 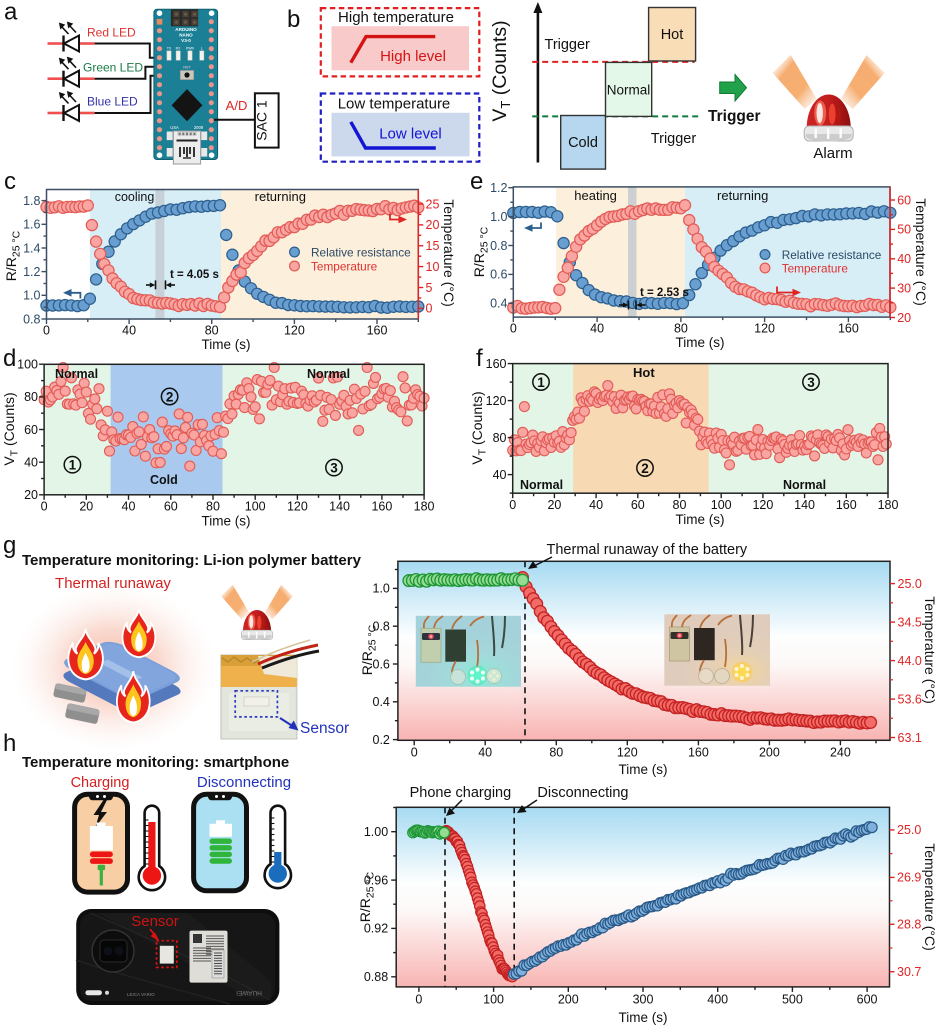 What do you see at coordinates (262, 120) in the screenshot?
I see `svg-text: SAC 1` at bounding box center [262, 120].